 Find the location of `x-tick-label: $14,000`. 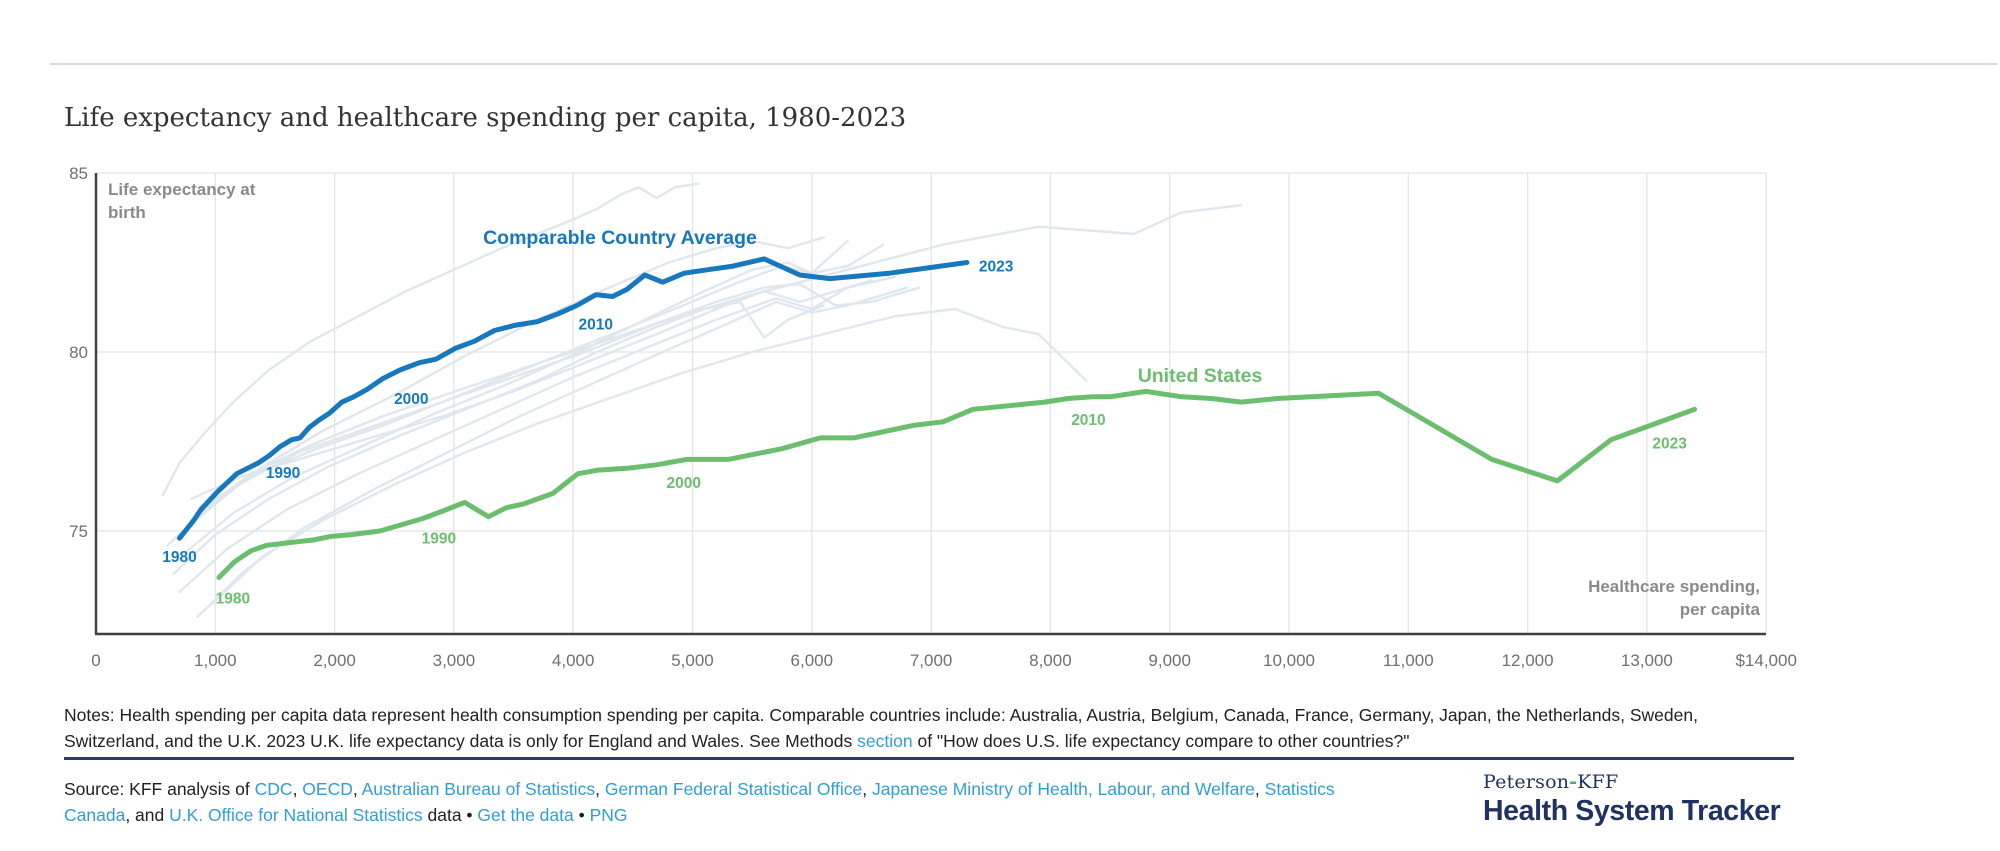

x-tick-label: $14,000 is located at coordinates (1765, 660).